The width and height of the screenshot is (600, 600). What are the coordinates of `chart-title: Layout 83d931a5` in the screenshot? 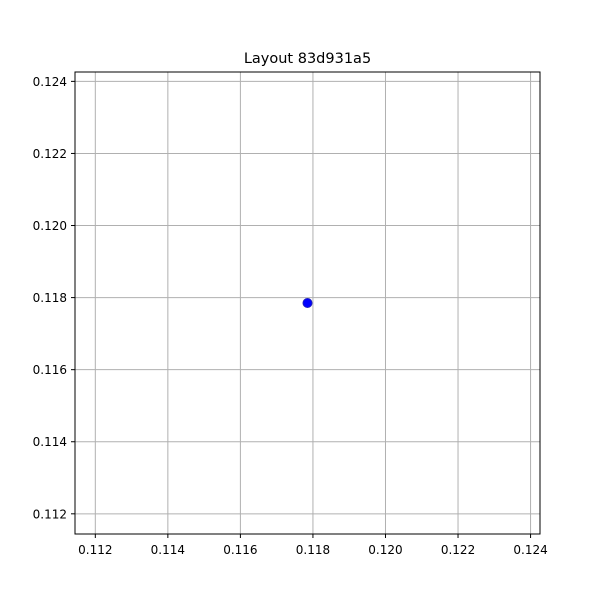 It's located at (307, 59).